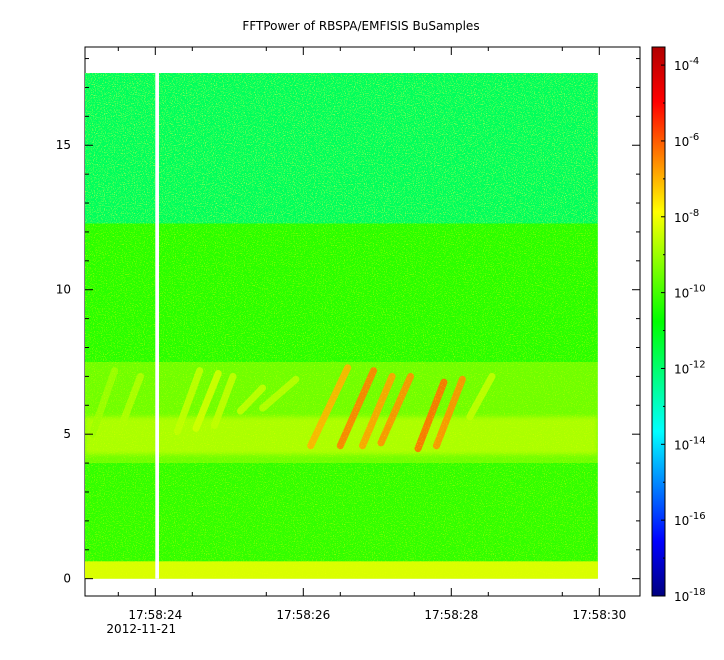 The width and height of the screenshot is (724, 660). What do you see at coordinates (157, 326) in the screenshot?
I see `data-gap` at bounding box center [157, 326].